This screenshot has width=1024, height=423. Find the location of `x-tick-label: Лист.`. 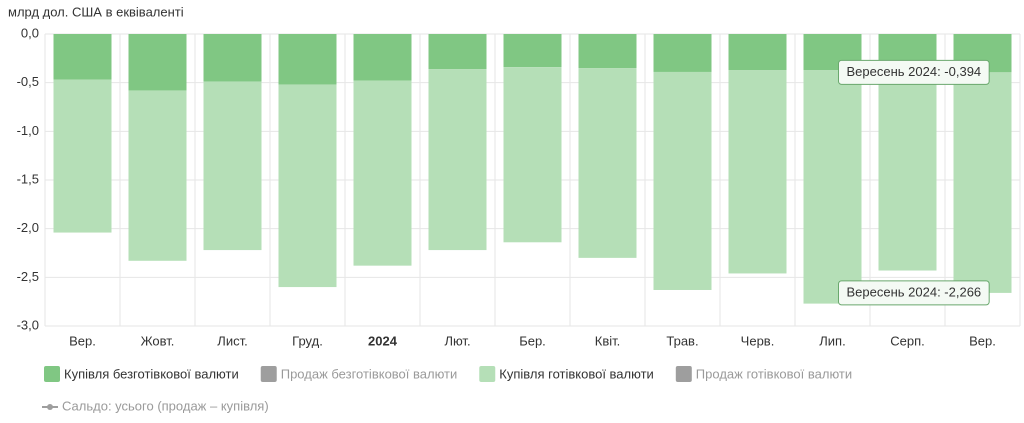

x-tick-label: Лист. is located at coordinates (232, 340).